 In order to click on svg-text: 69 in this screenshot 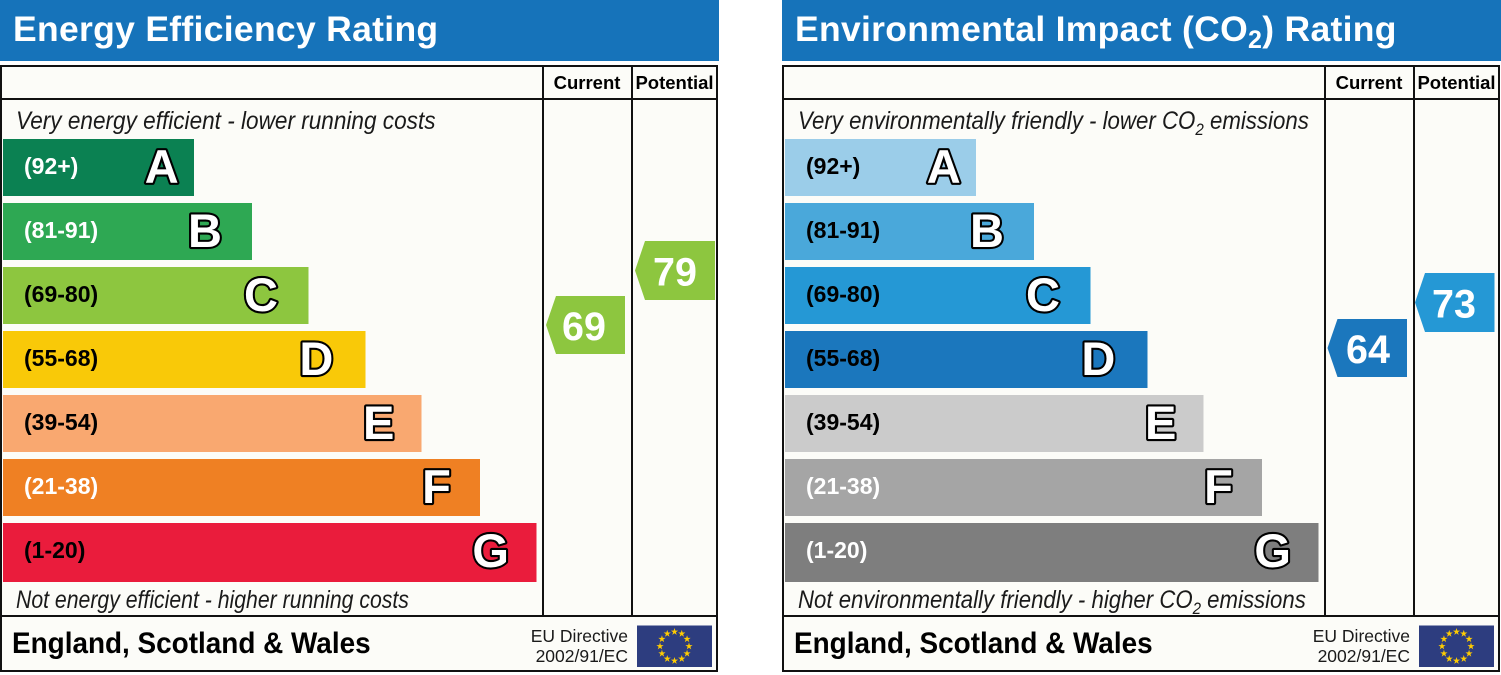, I will do `click(584, 327)`.